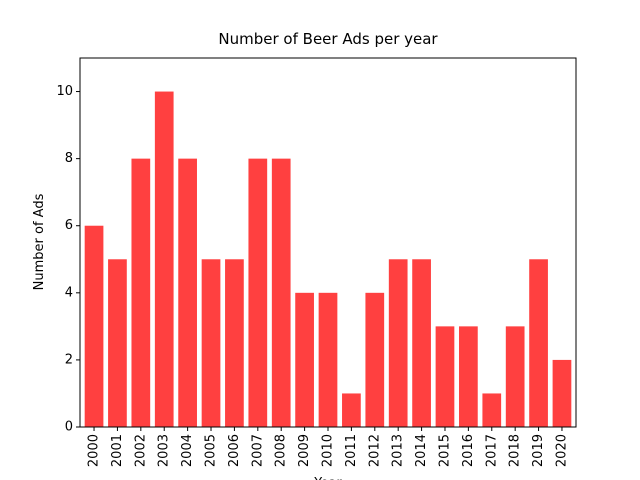  I want to click on x-tick-label: 2015, so click(444, 450).